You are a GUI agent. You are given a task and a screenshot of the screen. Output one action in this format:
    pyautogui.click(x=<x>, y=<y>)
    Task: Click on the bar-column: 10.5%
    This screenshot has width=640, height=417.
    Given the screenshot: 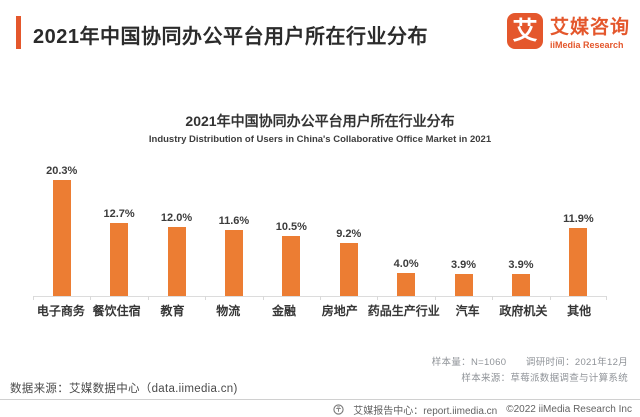 What is the action you would take?
    pyautogui.click(x=291, y=229)
    